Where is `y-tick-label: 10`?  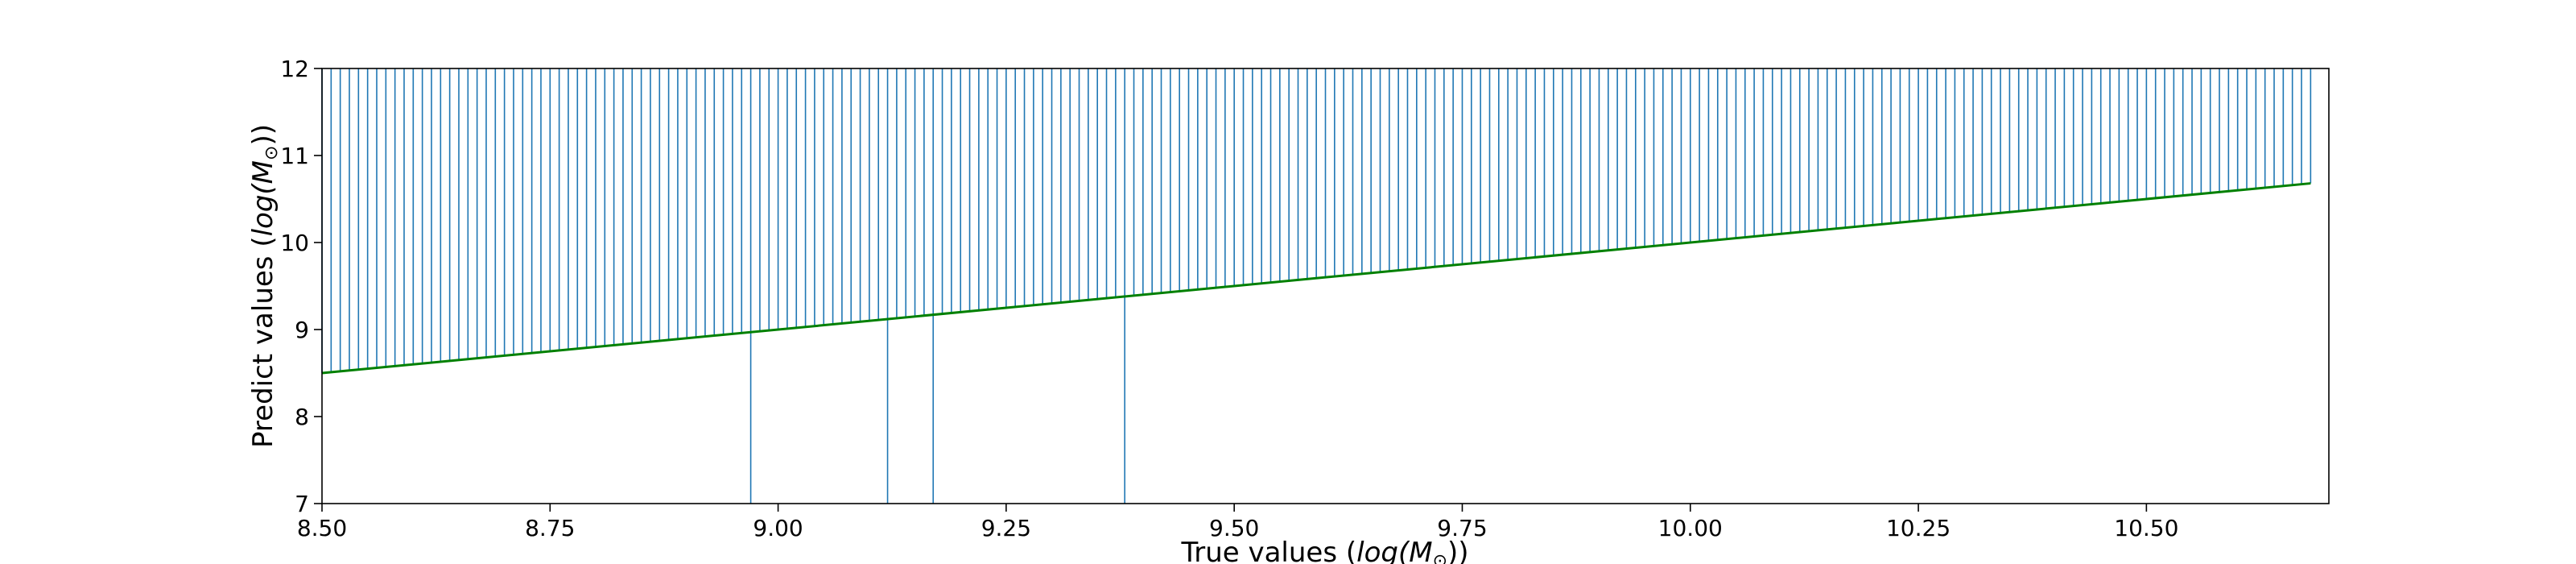 y-tick-label: 10 is located at coordinates (294, 243).